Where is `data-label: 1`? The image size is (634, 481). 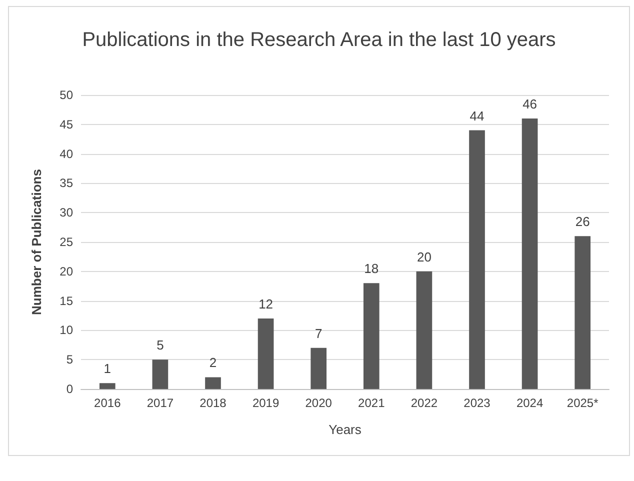
data-label: 1 is located at coordinates (108, 368).